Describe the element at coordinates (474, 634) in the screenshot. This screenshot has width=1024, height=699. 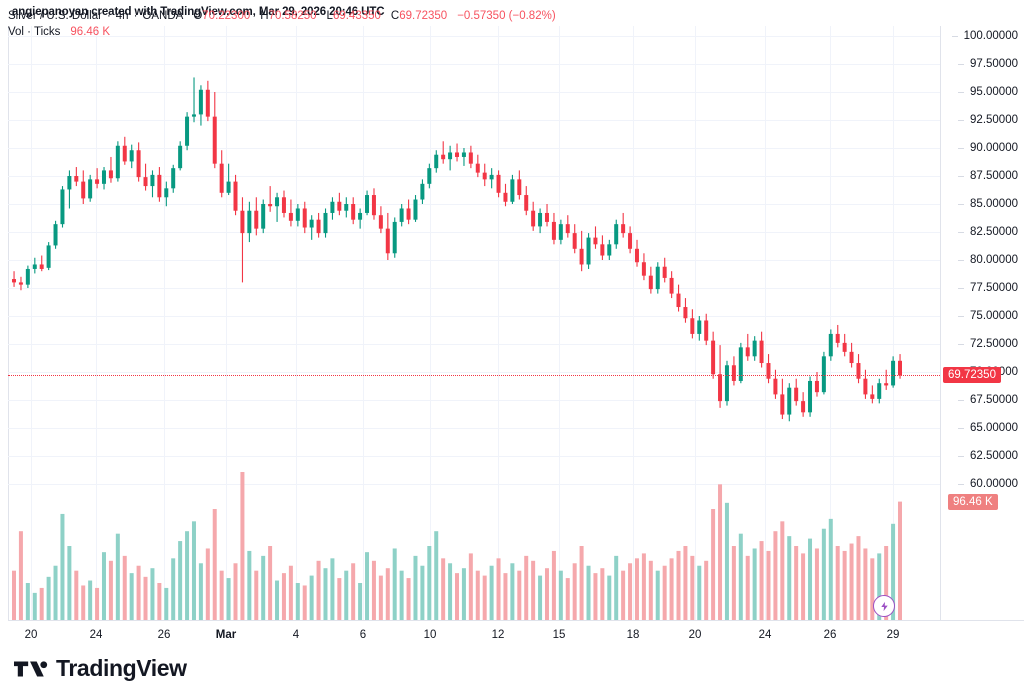
I see `time-scale: 20 24 26 Mar 4 6 10 12 15 18 20 24 26 29` at that location.